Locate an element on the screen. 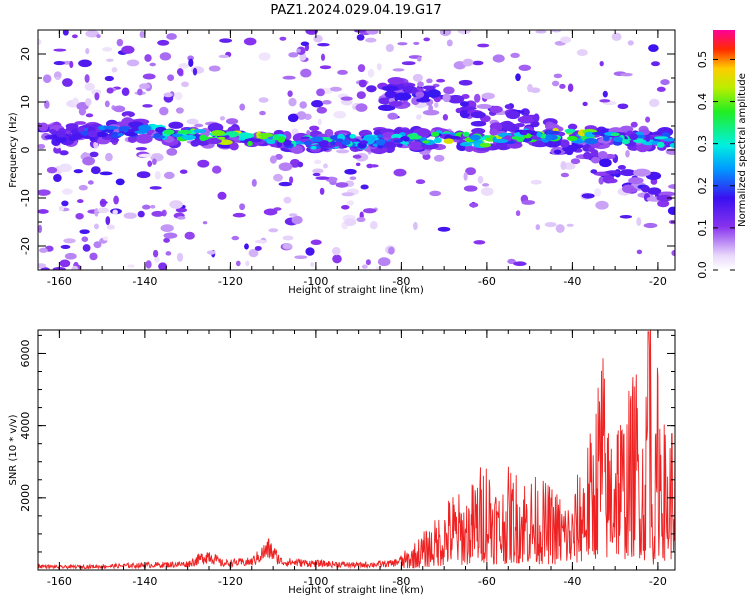  y-tick-label: -10 is located at coordinates (25, 198).